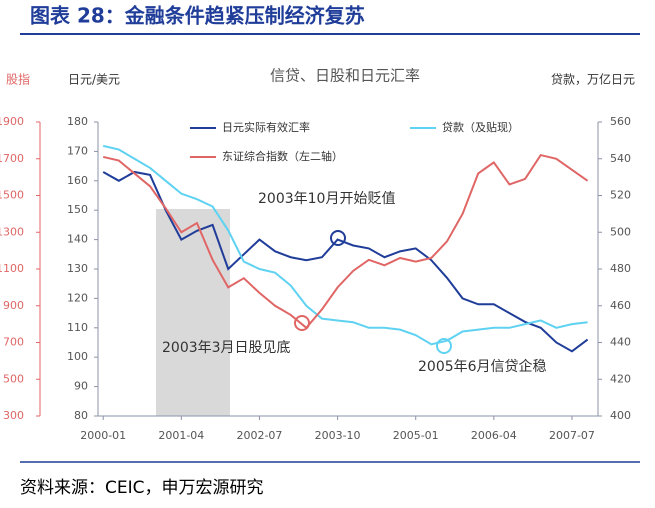 The height and width of the screenshot is (508, 655). What do you see at coordinates (494, 435) in the screenshot?
I see `x-tick-label: 2006-04` at bounding box center [494, 435].